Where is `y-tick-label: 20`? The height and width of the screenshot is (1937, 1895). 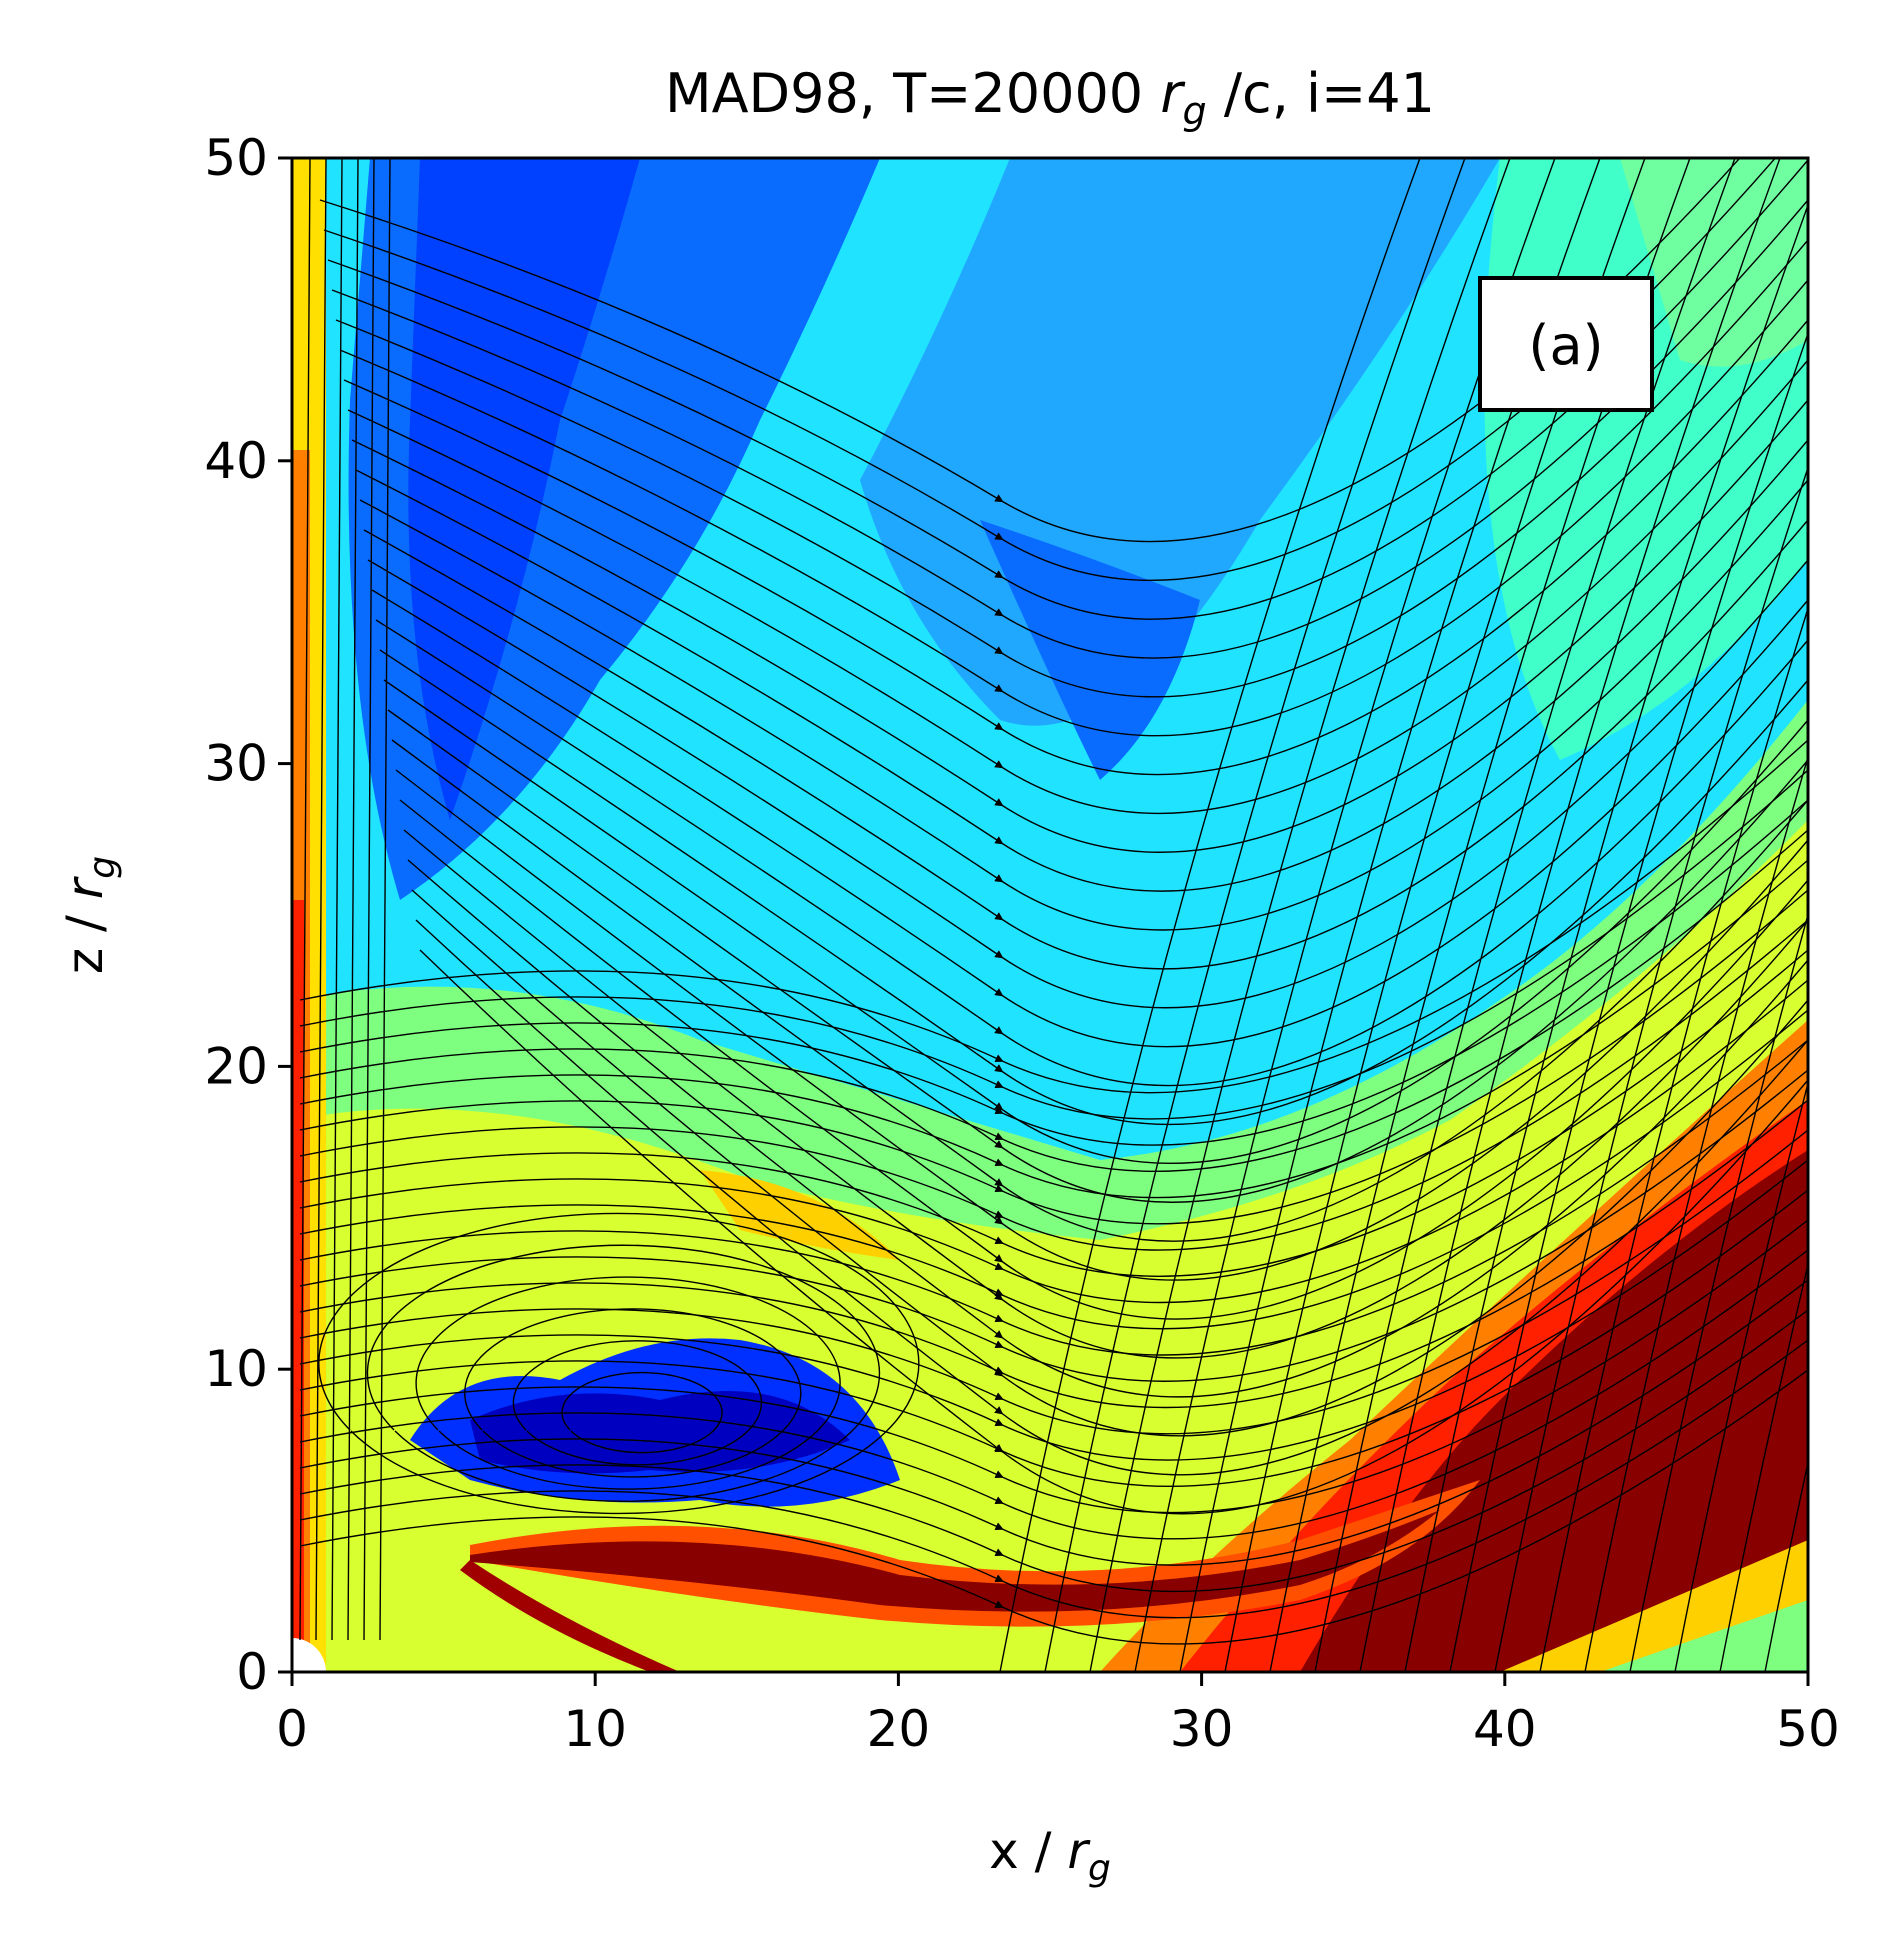 y-tick-label: 20 is located at coordinates (236, 1066).